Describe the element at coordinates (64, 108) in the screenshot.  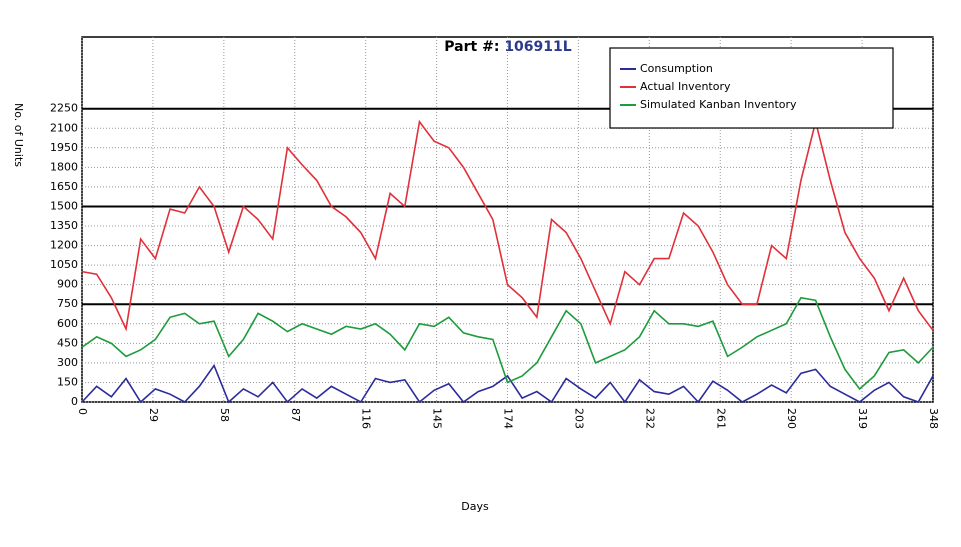
I see `y-tick-label: 2250` at that location.